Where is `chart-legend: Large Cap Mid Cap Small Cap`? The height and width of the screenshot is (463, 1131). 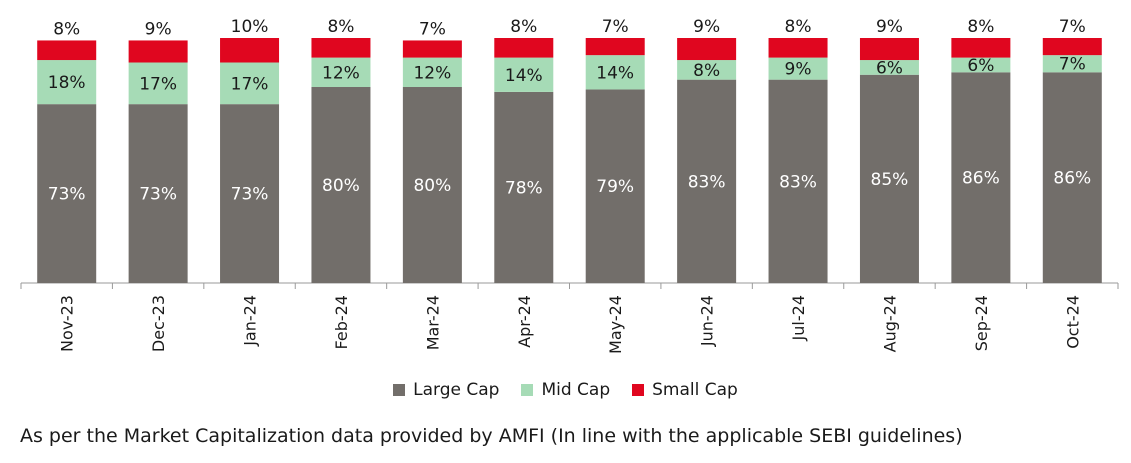
chart-legend: Large Cap Mid Cap Small Cap is located at coordinates (565, 390).